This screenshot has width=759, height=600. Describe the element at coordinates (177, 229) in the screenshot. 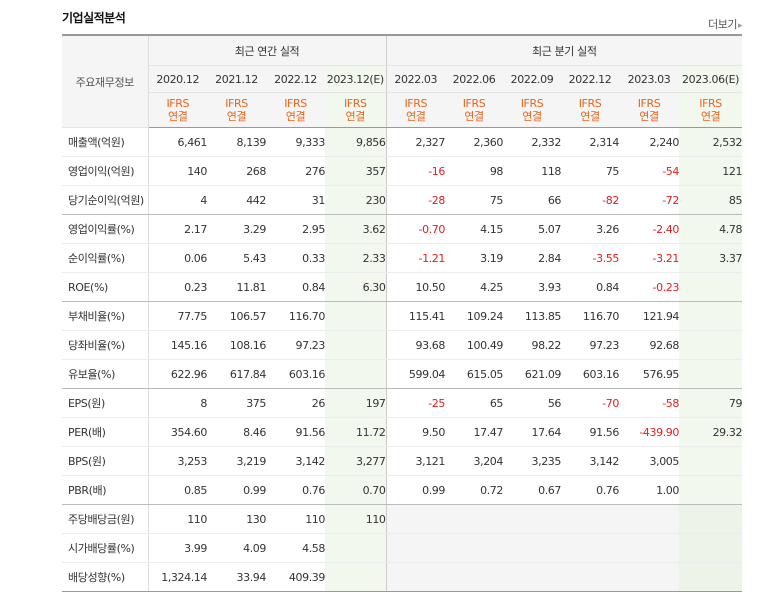

I see `value-cell: 2.17` at that location.